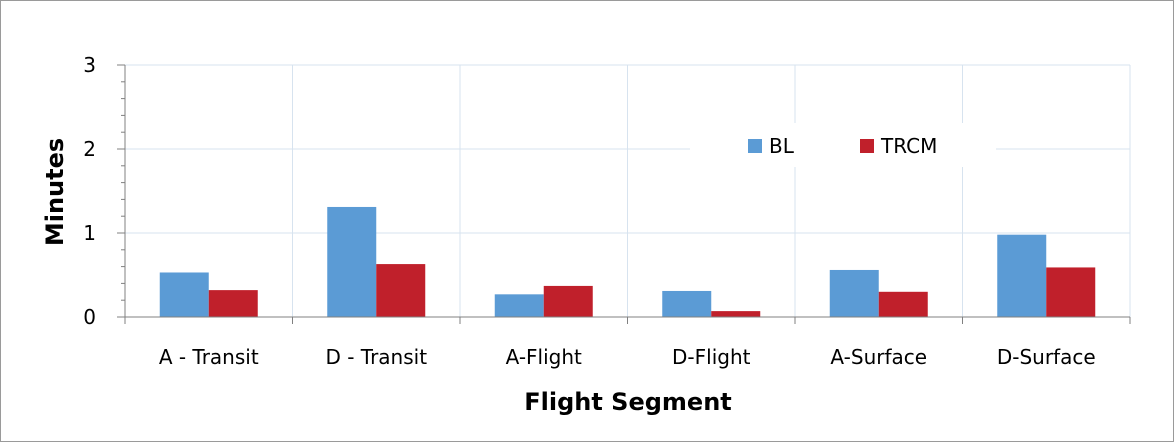 The height and width of the screenshot is (442, 1174). What do you see at coordinates (89, 317) in the screenshot?
I see `y-tick-label: 0` at bounding box center [89, 317].